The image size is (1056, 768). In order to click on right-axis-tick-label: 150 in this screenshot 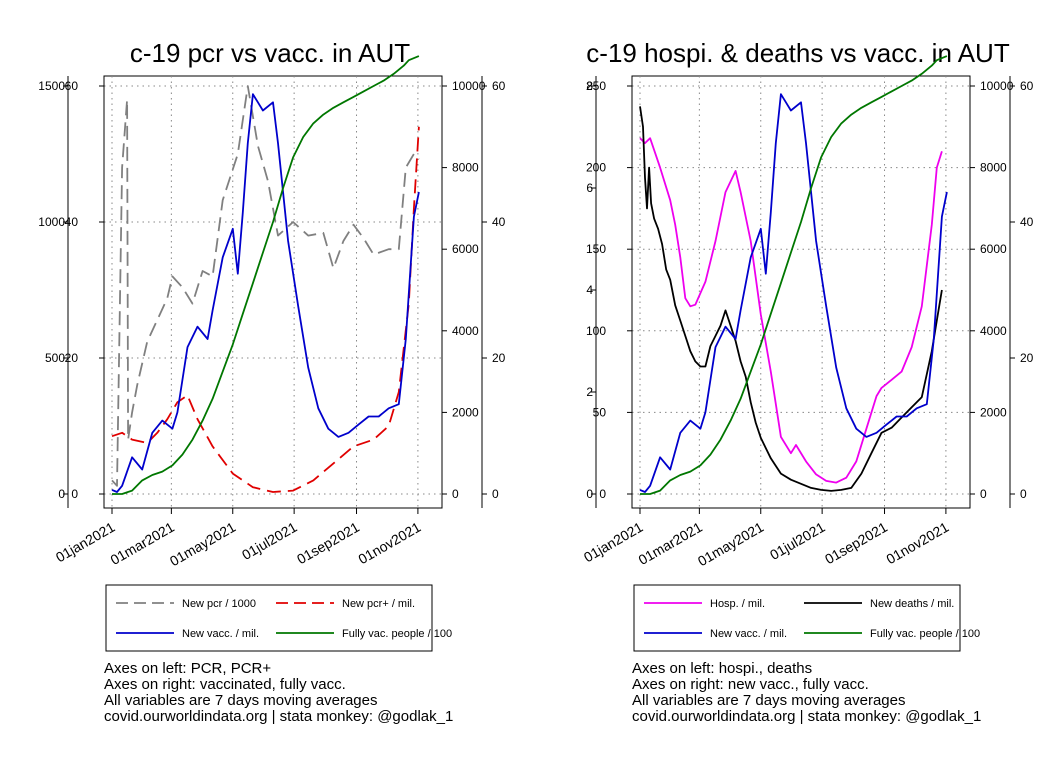, I will do `click(596, 249)`.